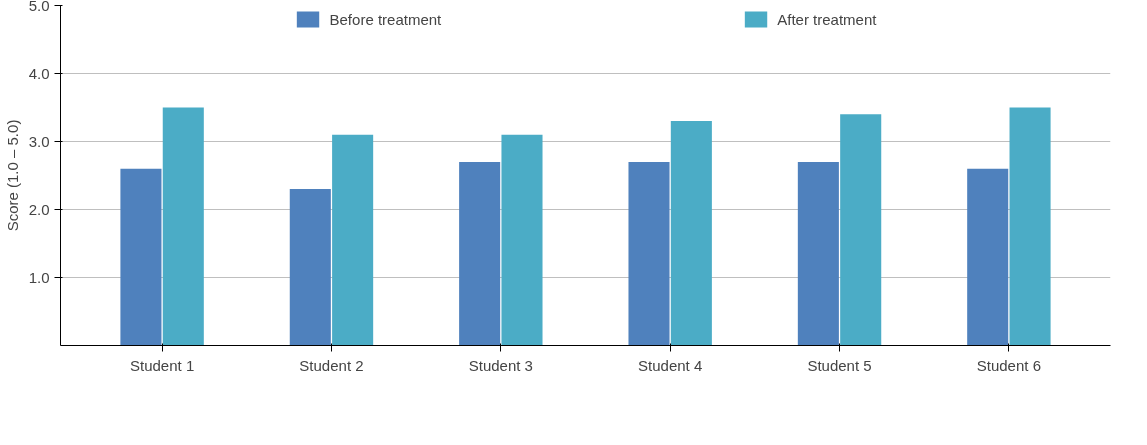  I want to click on legend-label: After treatment, so click(827, 19).